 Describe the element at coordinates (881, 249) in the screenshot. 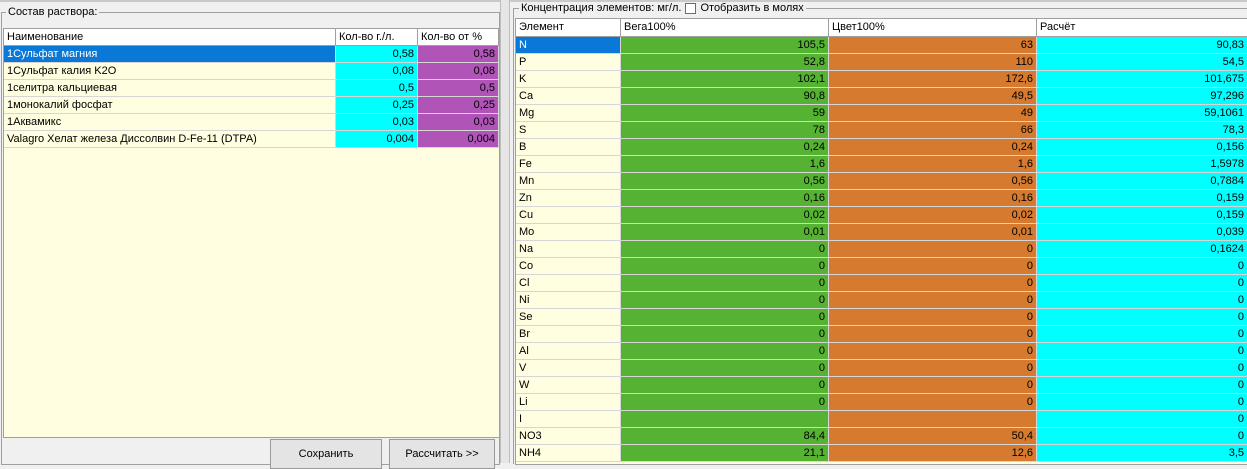

I see `table-row: Na 0 0 0,1624` at that location.